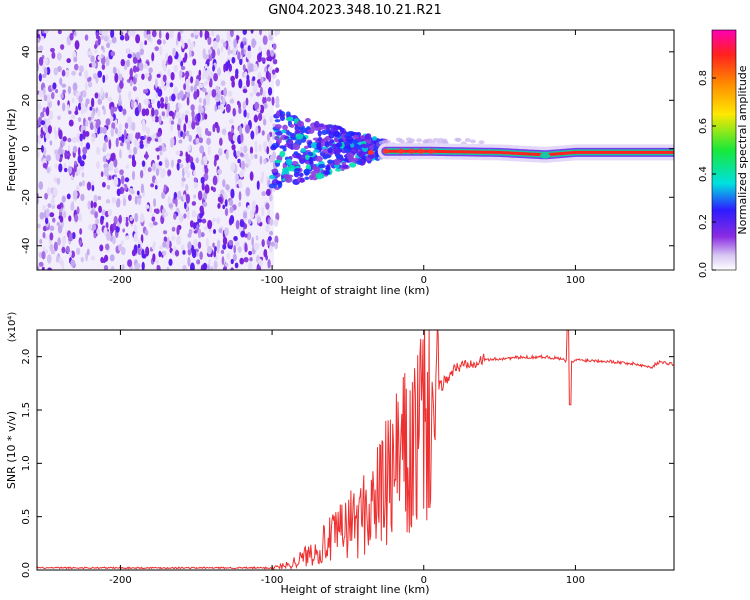 Image resolution: width=750 pixels, height=600 pixels. What do you see at coordinates (272, 580) in the screenshot?
I see `x-tick-label: -100` at bounding box center [272, 580].